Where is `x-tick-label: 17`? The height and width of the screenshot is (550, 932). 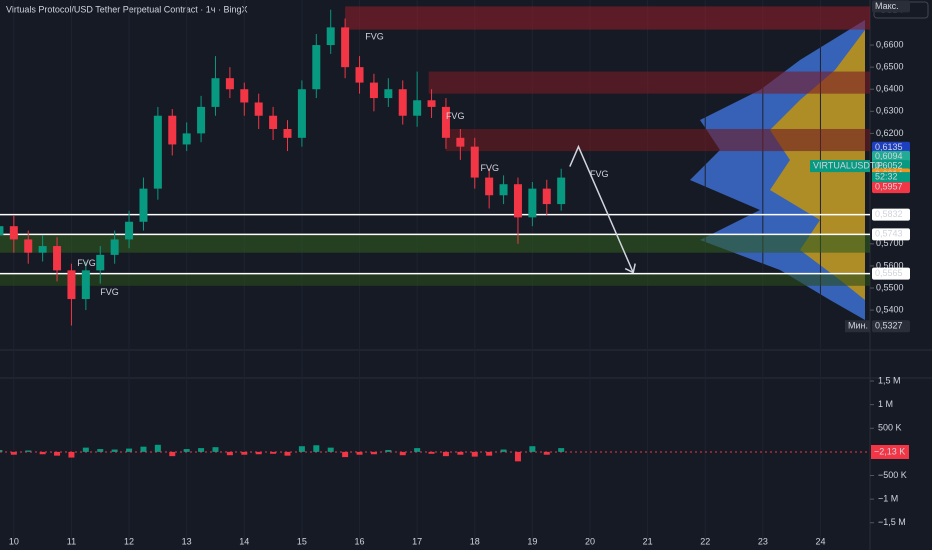 x-tick-label: 17 is located at coordinates (417, 541).